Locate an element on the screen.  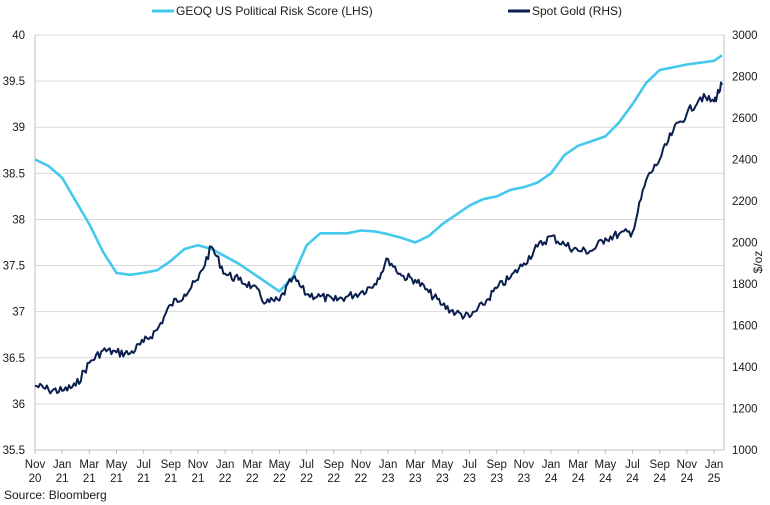
left-tick-label: 37 is located at coordinates (18, 313).